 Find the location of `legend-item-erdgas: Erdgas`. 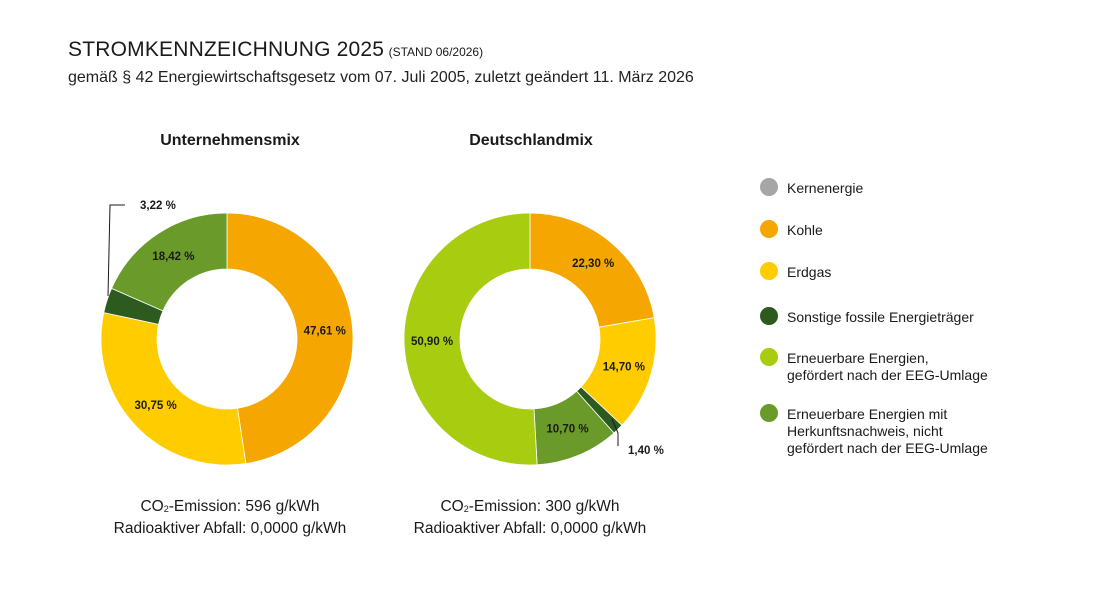

legend-item-erdgas: Erdgas is located at coordinates (795, 271).